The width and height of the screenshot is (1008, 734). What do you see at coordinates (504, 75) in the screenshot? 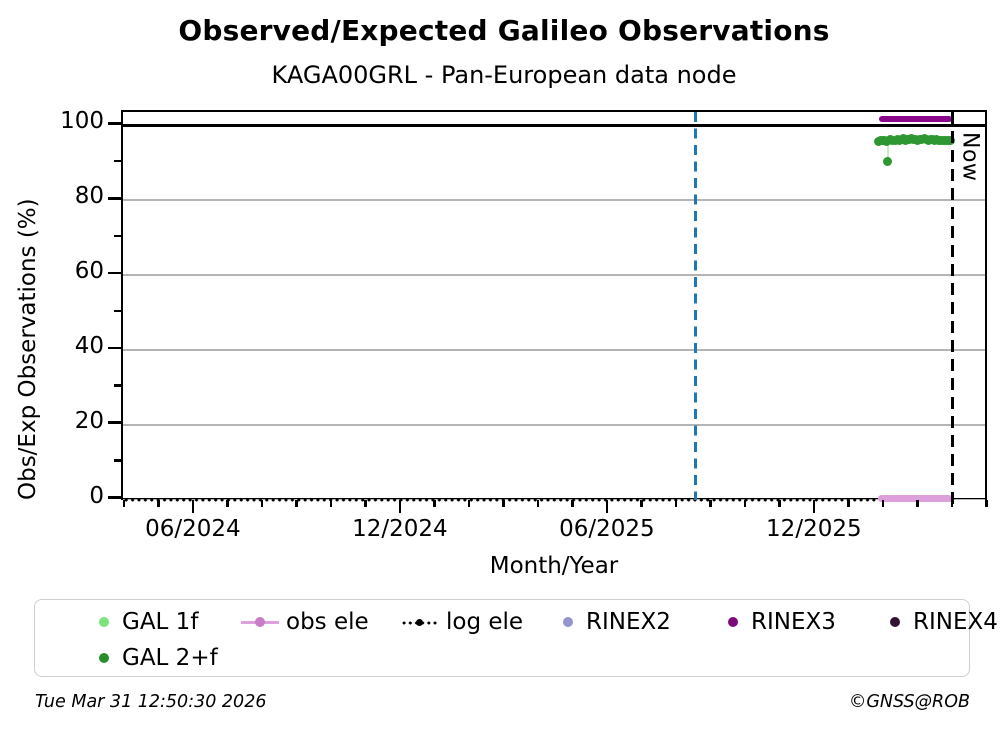
I see `chart-subtitle: KAGA00GRL - Pan-European data node` at bounding box center [504, 75].